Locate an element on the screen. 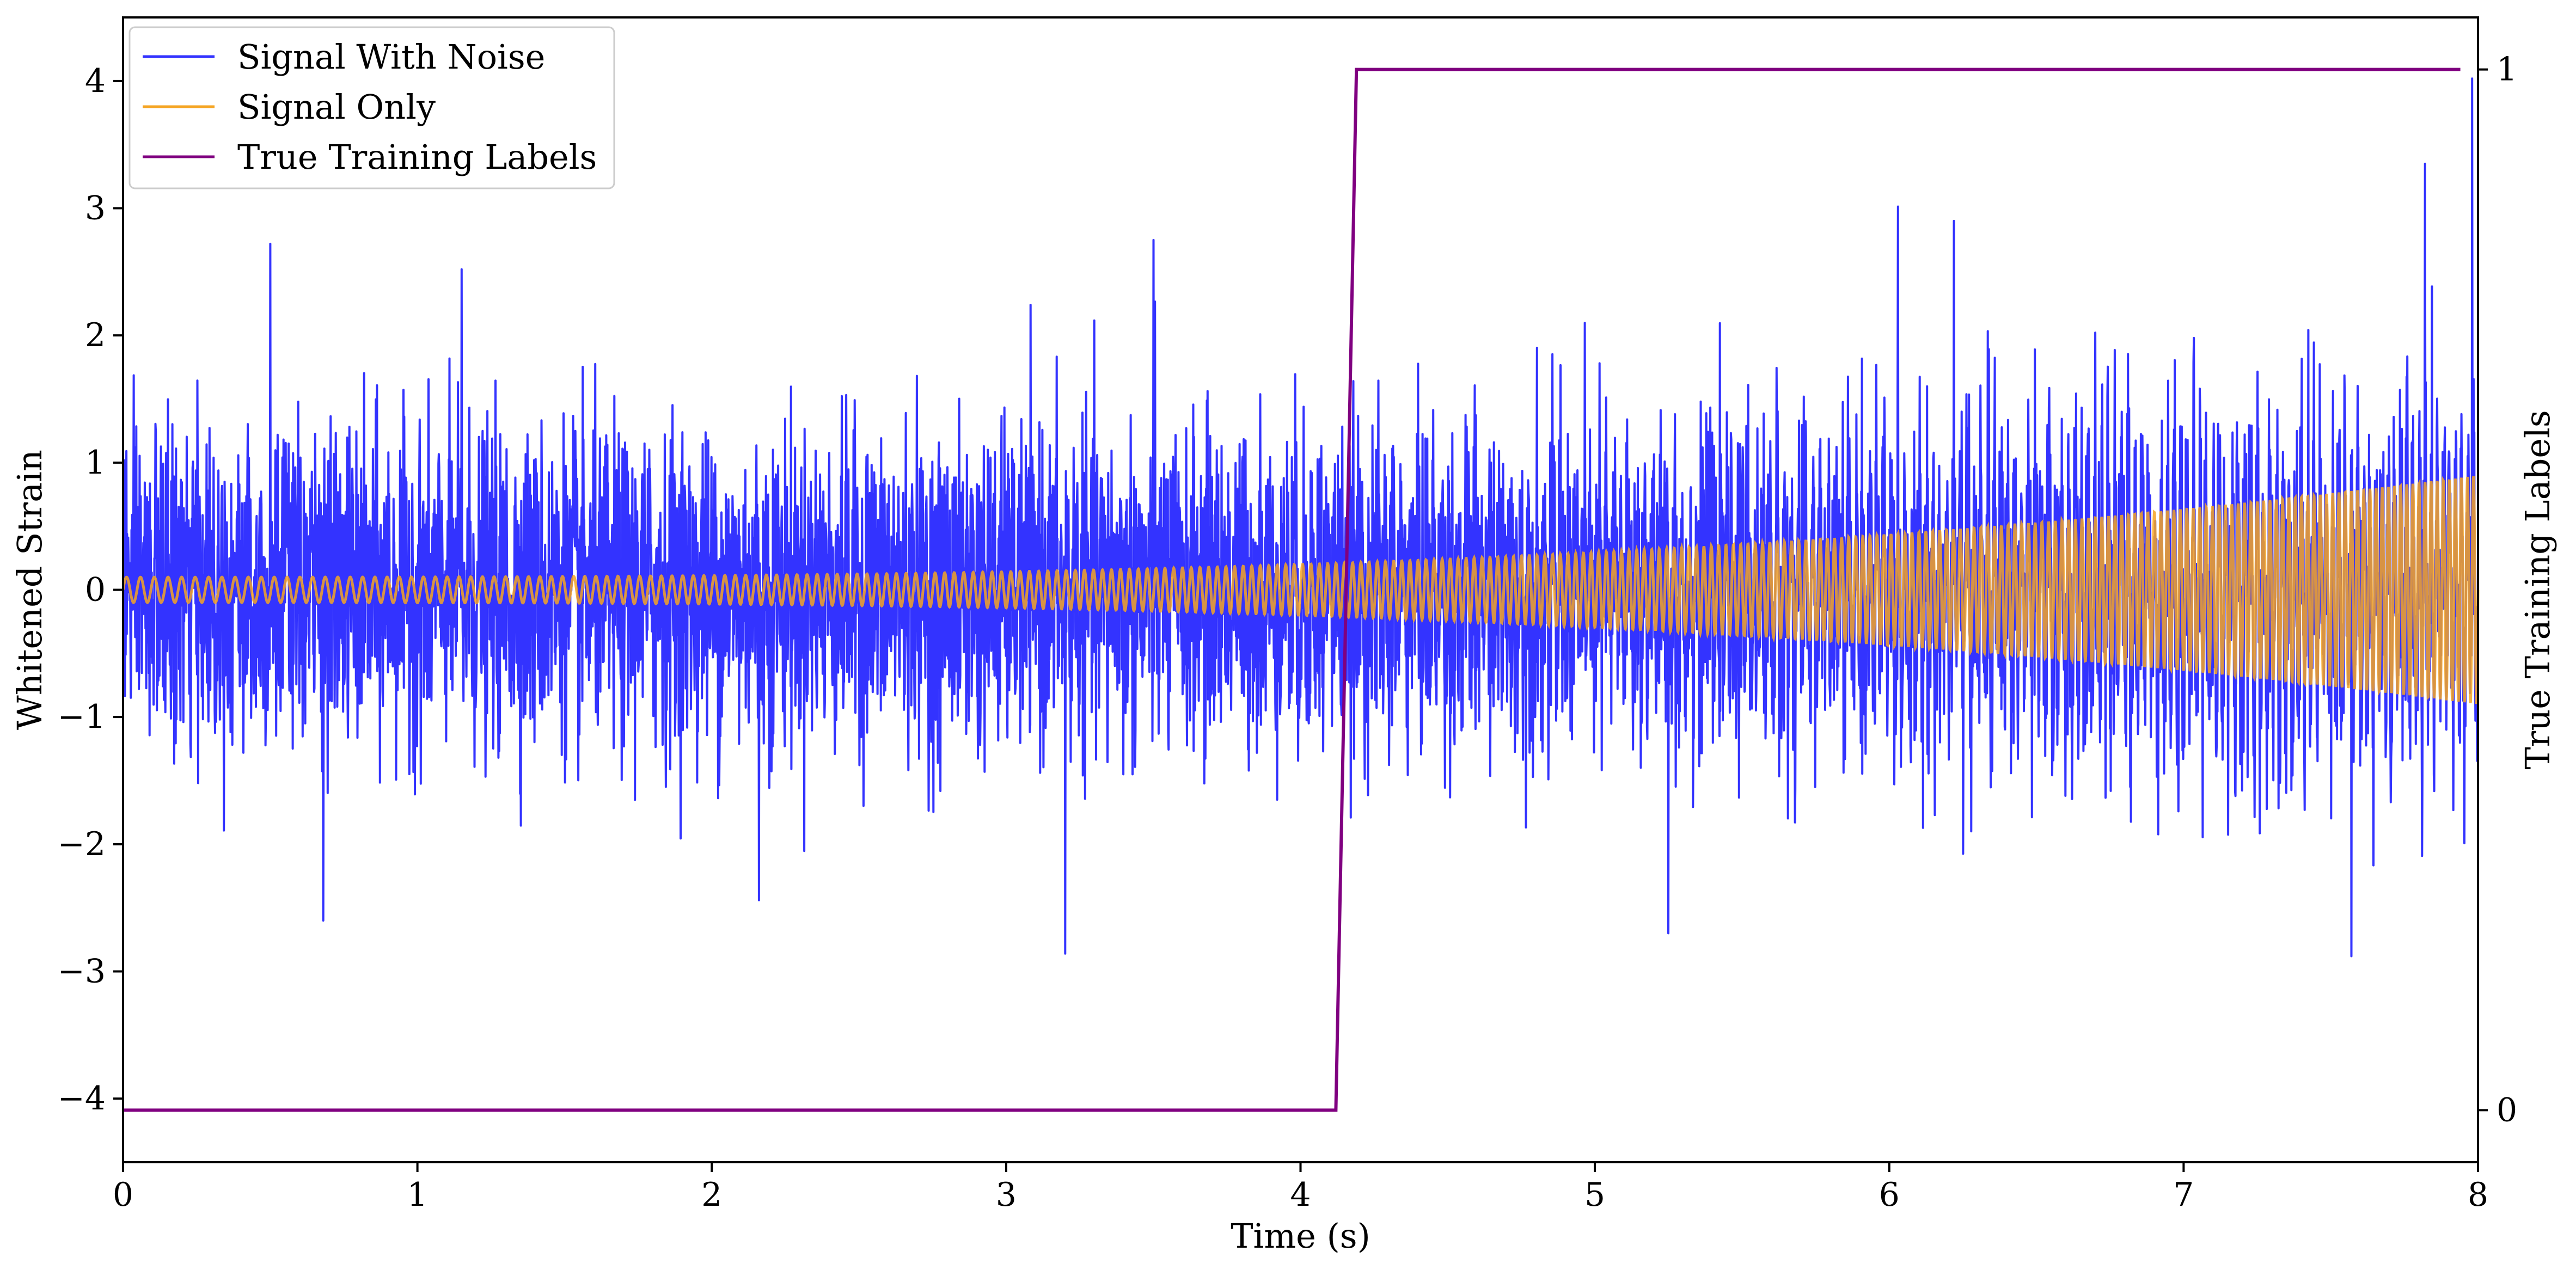  y-tick-label: 0 is located at coordinates (95, 590).